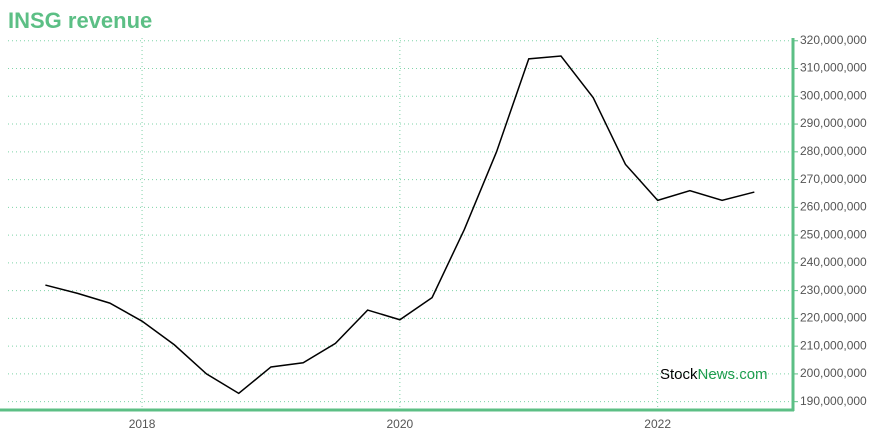 Image resolution: width=880 pixels, height=440 pixels. I want to click on watermark-prefix: Stock, so click(679, 374).